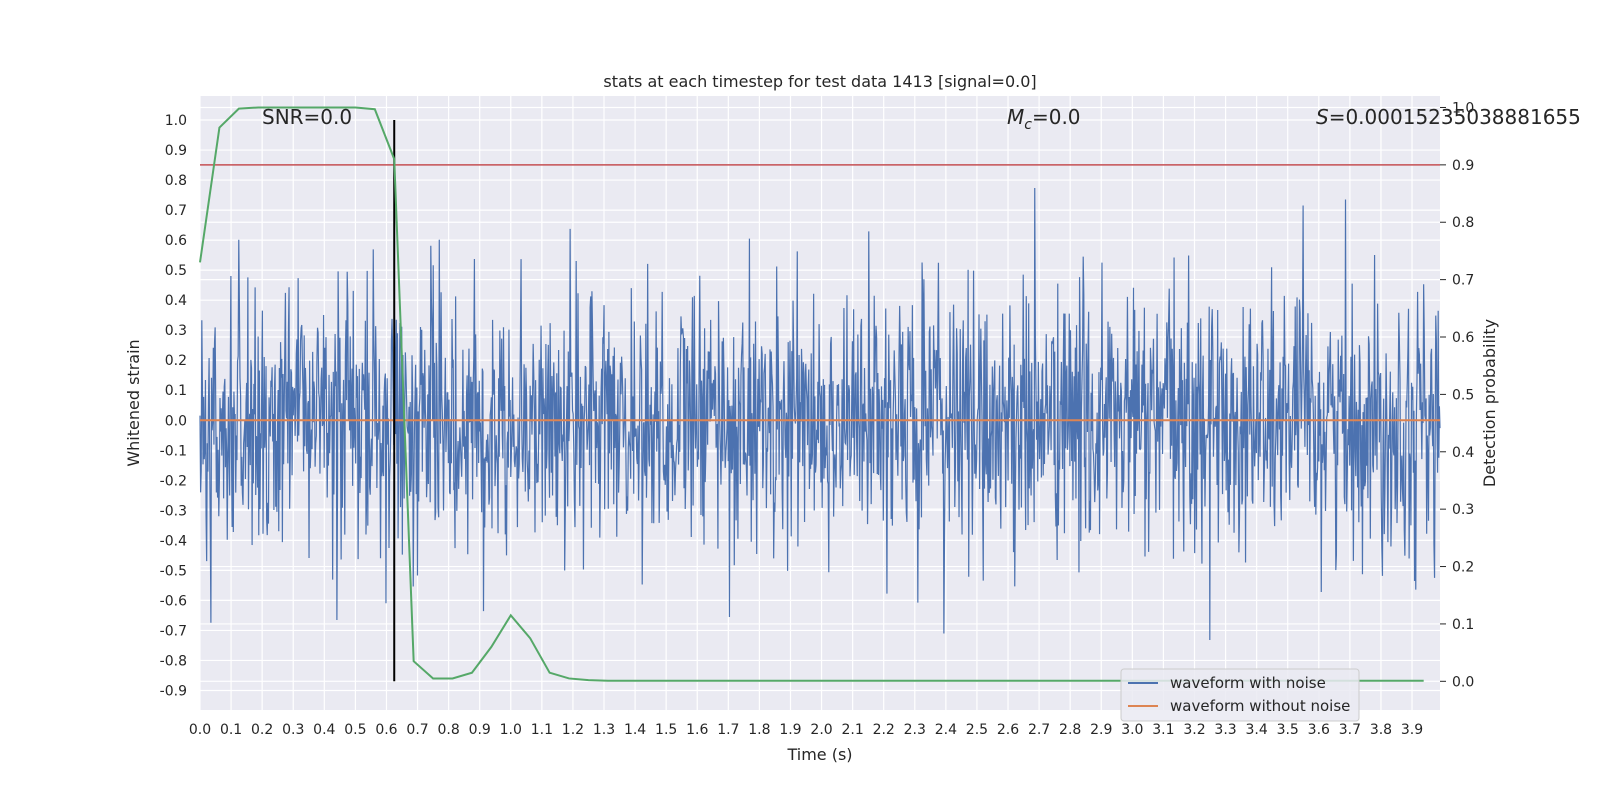 The width and height of the screenshot is (1600, 800). I want to click on legend-box, so click(1240, 695).